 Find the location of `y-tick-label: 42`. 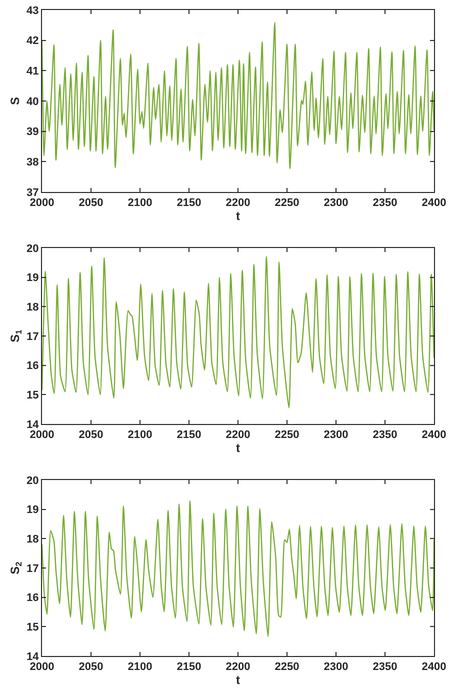

y-tick-label: 42 is located at coordinates (32, 41).